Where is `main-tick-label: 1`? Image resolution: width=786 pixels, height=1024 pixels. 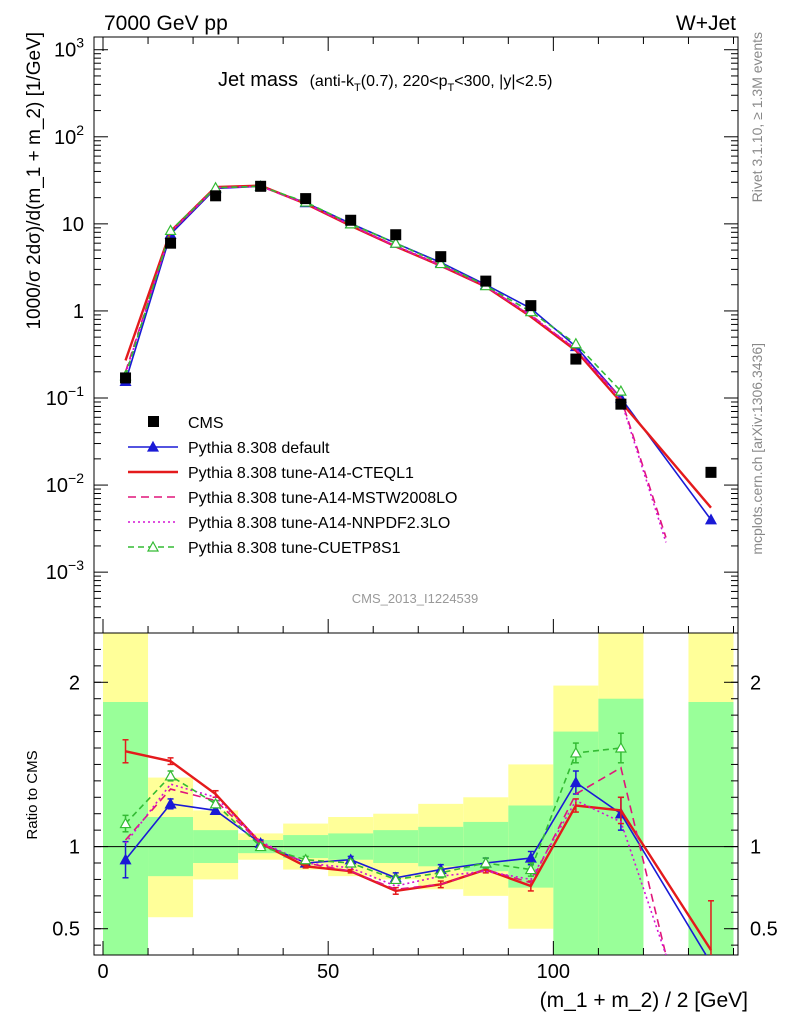
main-tick-label: 1 is located at coordinates (78, 312).